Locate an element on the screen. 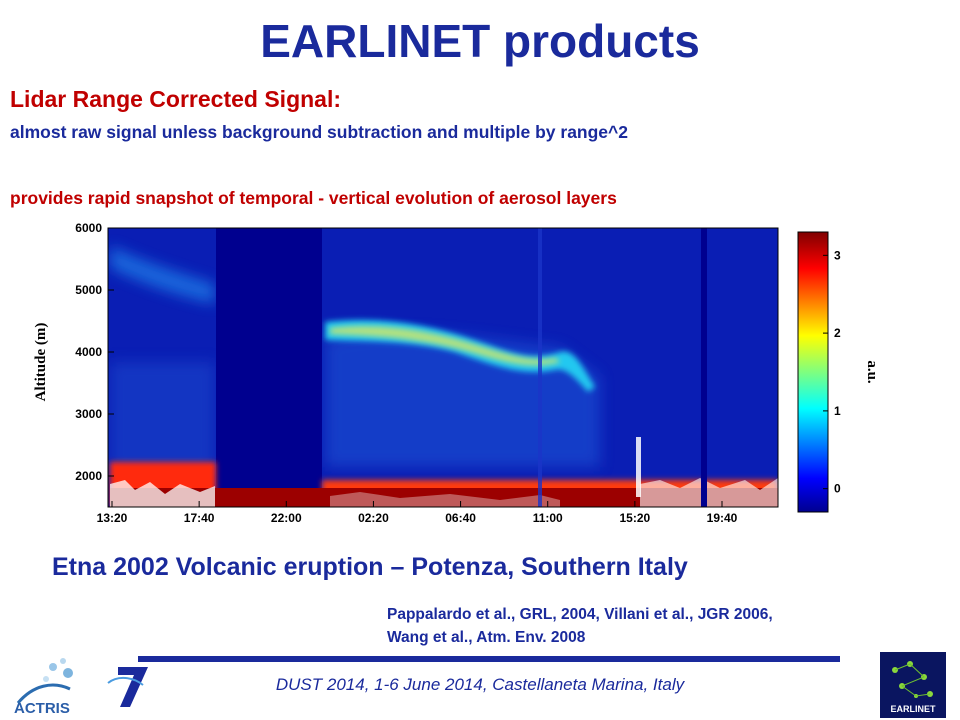  actris-logo-text: ACTRIS is located at coordinates (42, 708).